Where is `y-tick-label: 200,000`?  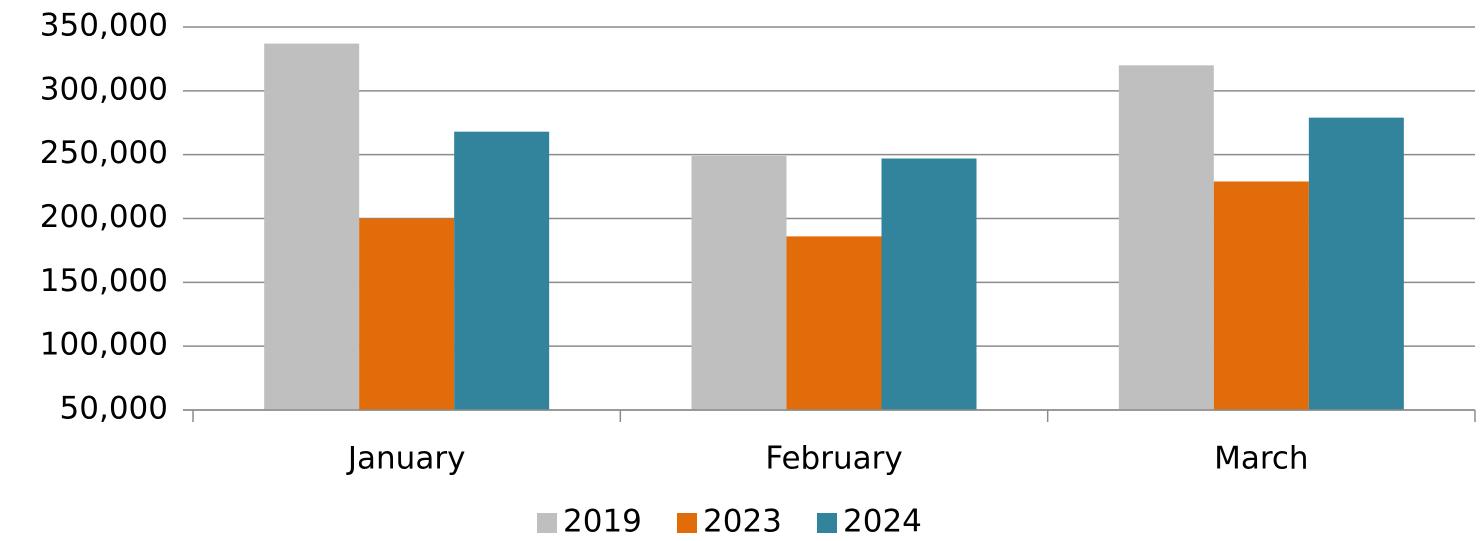 y-tick-label: 200,000 is located at coordinates (104, 217).